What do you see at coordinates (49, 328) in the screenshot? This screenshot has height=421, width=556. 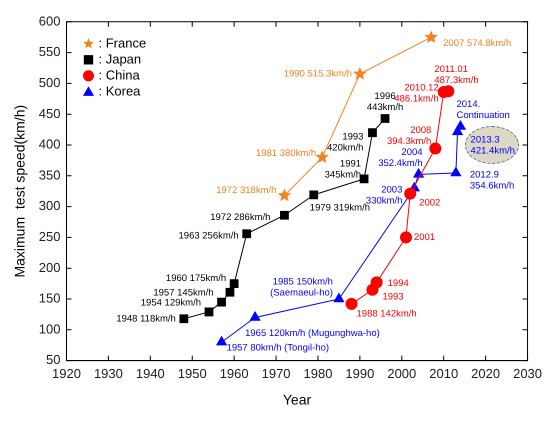 I see `y-tick-label: 100` at bounding box center [49, 328].